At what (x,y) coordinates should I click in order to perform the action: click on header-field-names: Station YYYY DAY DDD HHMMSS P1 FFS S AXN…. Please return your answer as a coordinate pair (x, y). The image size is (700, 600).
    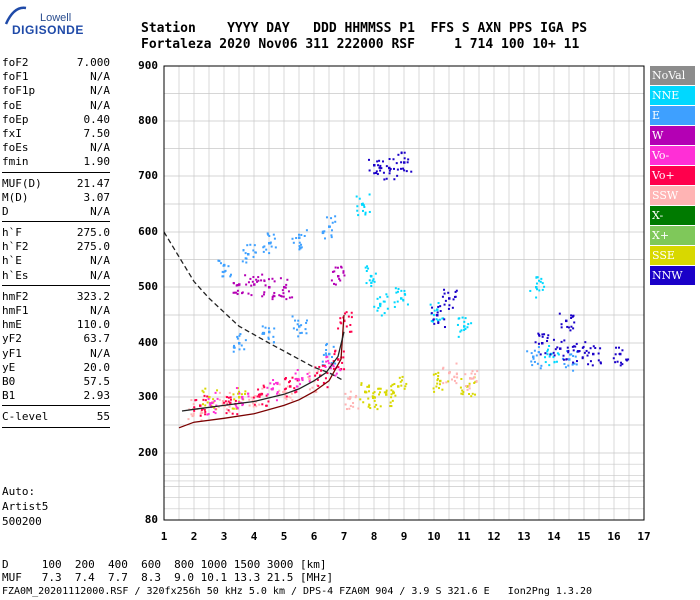
    Looking at the image, I should click on (364, 28).